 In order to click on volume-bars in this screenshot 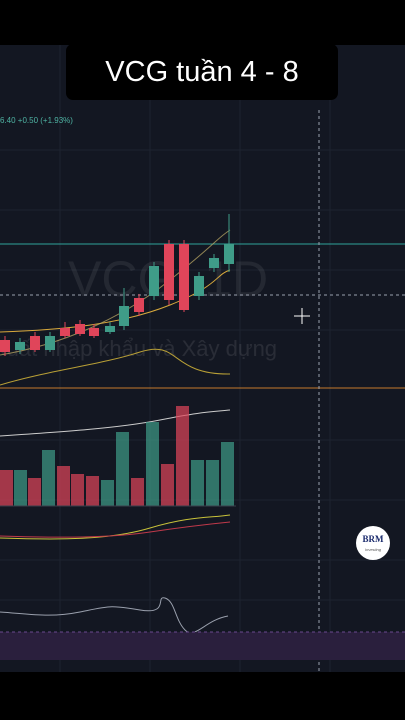, I will do `click(117, 456)`.